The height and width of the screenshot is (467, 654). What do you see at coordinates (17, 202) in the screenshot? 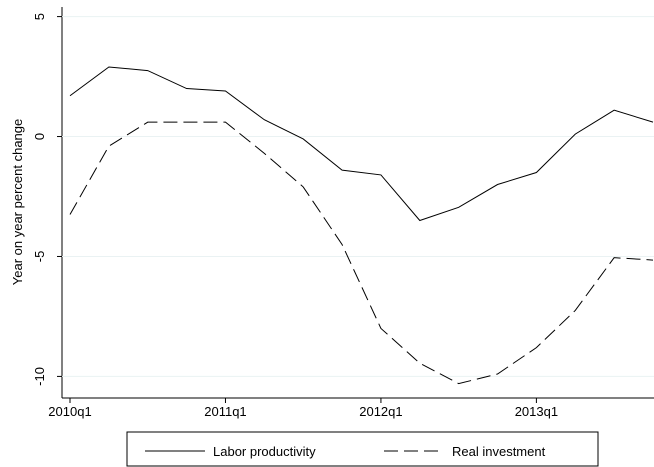
I see `y-axis-title: Year on year percent change` at bounding box center [17, 202].